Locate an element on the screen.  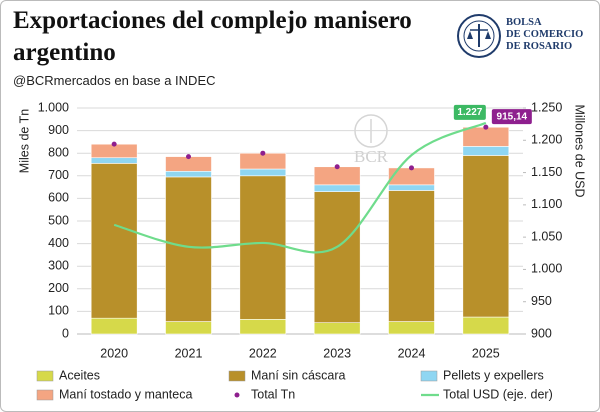
x-tick-label: 2023 is located at coordinates (337, 353).